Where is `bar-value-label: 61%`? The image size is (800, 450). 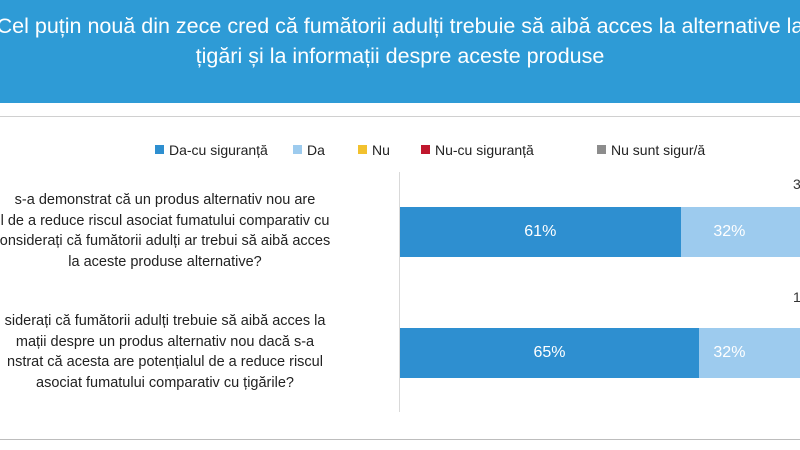 bar-value-label: 61% is located at coordinates (540, 231).